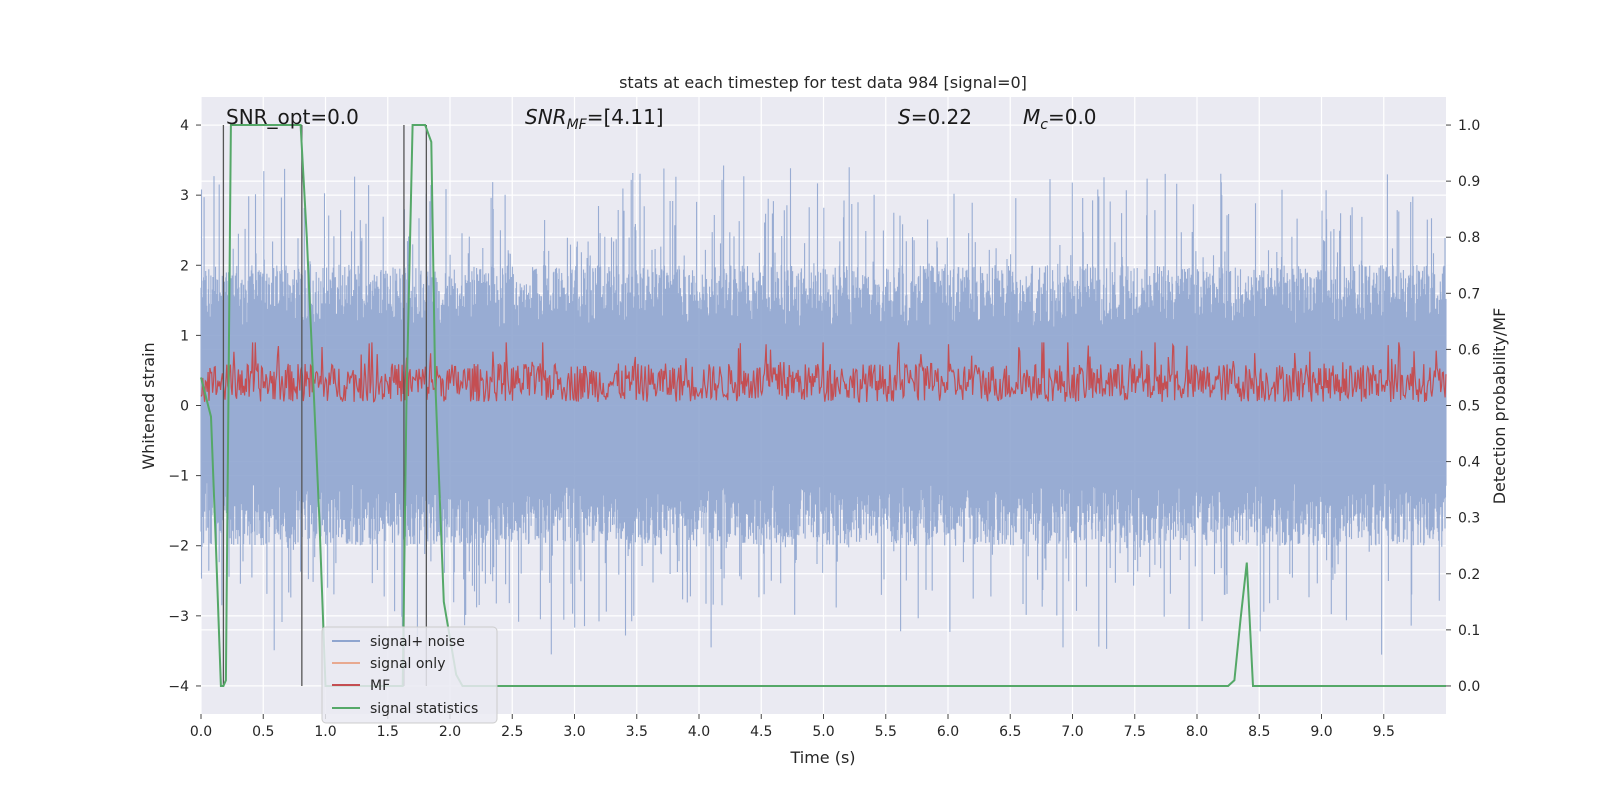 This screenshot has height=800, width=1600. Describe the element at coordinates (1384, 732) in the screenshot. I see `x-tick-label: 9.5` at that location.